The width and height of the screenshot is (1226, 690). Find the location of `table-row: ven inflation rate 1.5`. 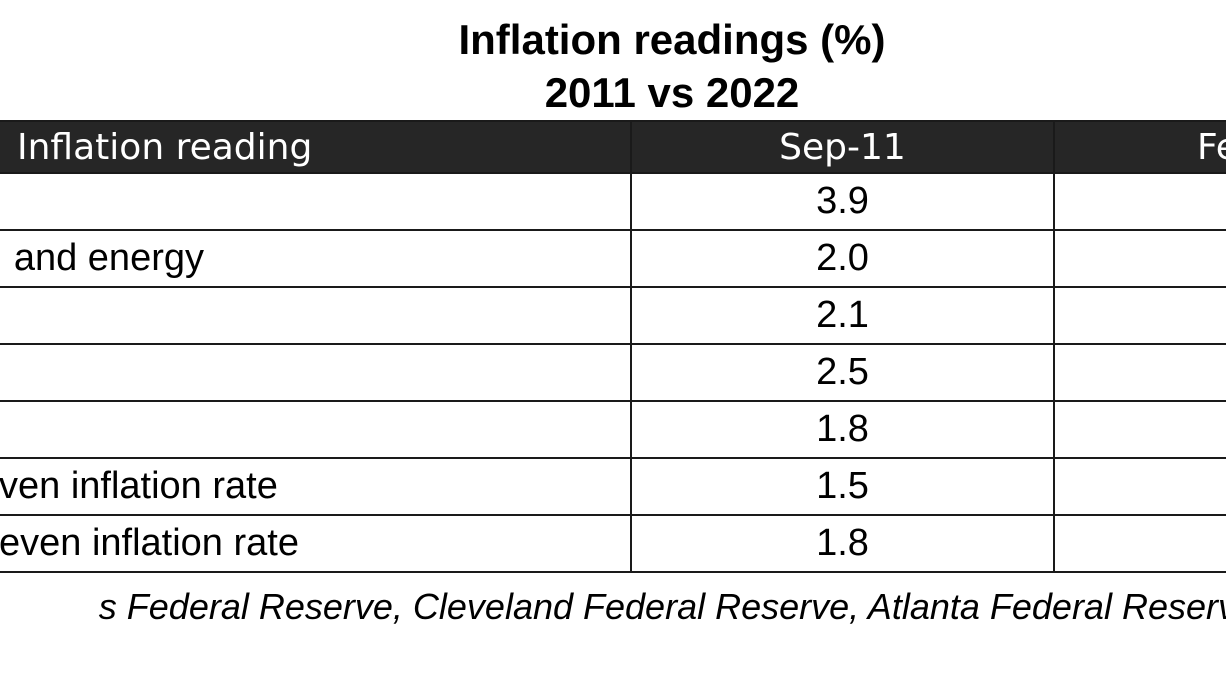

table-row: ven inflation rate 1.5 is located at coordinates (613, 486).